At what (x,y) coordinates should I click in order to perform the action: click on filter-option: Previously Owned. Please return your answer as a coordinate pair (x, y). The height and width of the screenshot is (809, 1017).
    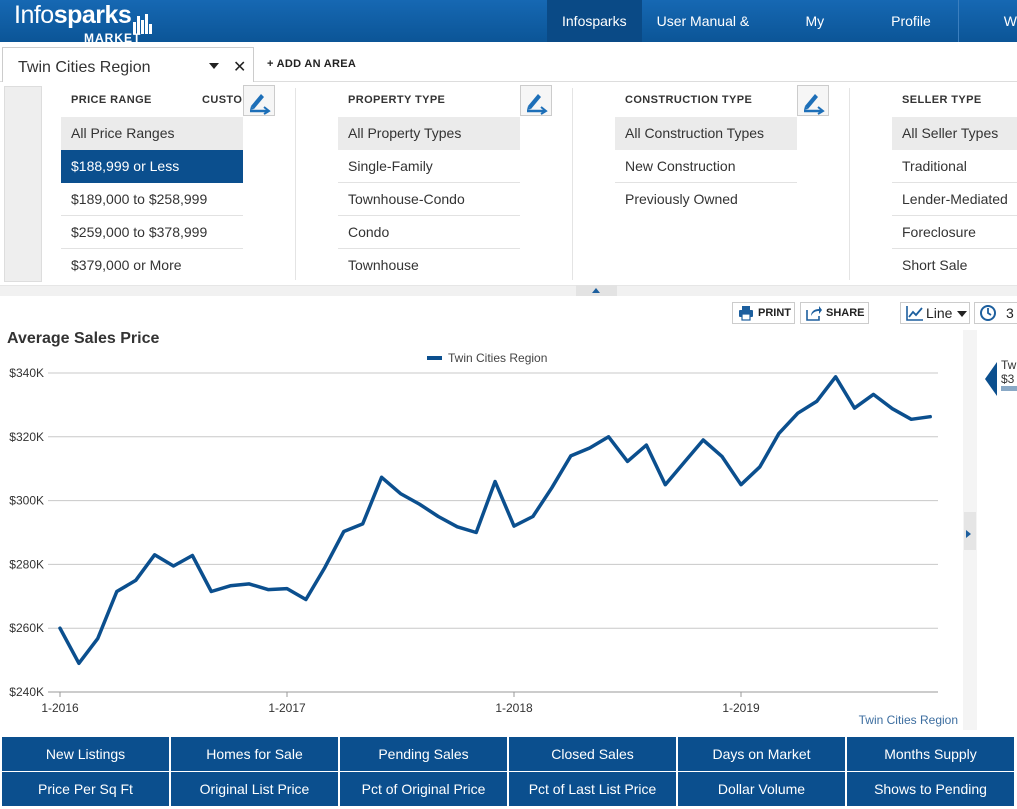
    Looking at the image, I should click on (681, 199).